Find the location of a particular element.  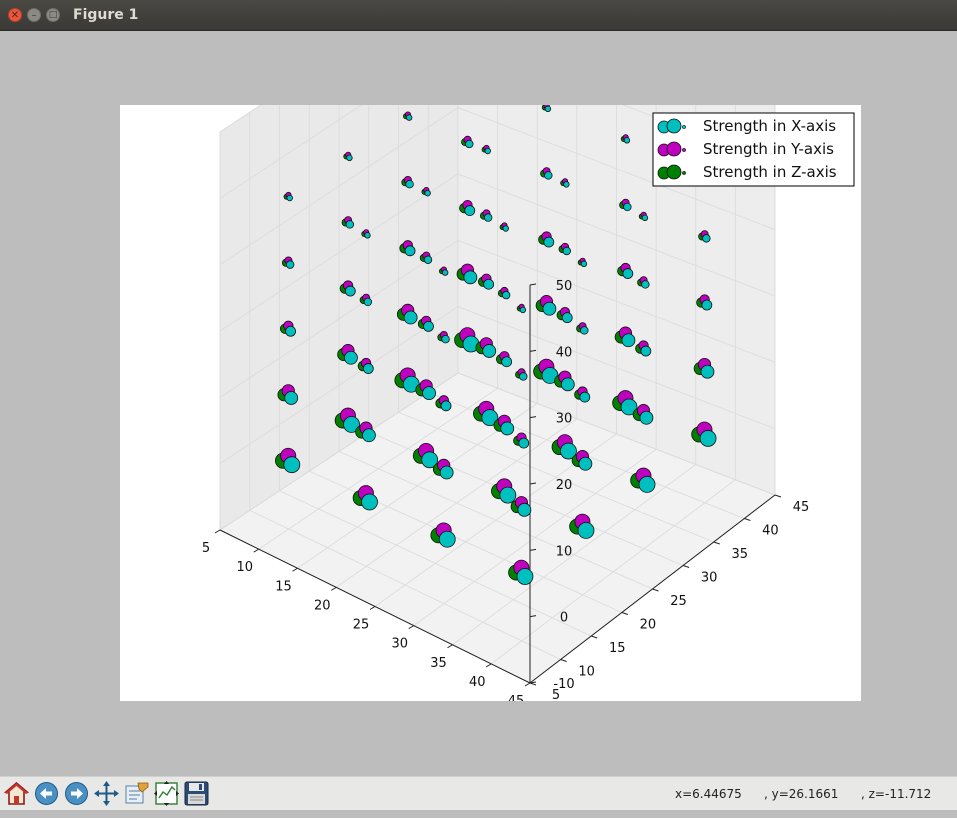

x-tick-label: 25 is located at coordinates (361, 625).